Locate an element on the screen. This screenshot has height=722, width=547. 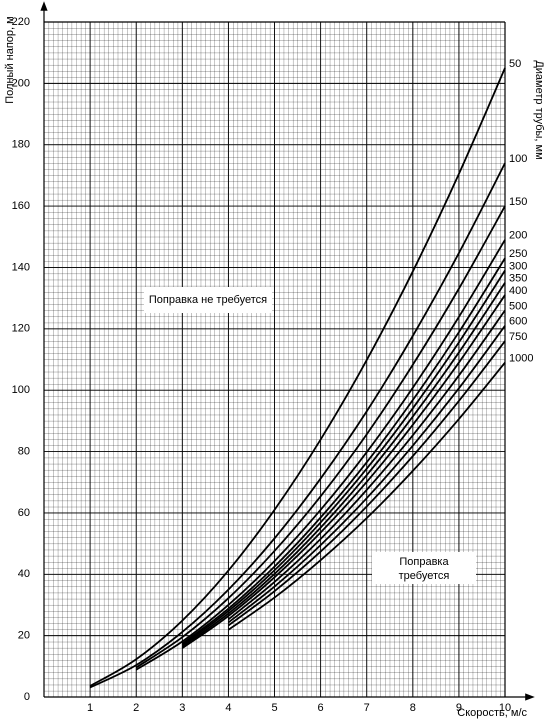
y-tick-label: 140 is located at coordinates (21, 267).